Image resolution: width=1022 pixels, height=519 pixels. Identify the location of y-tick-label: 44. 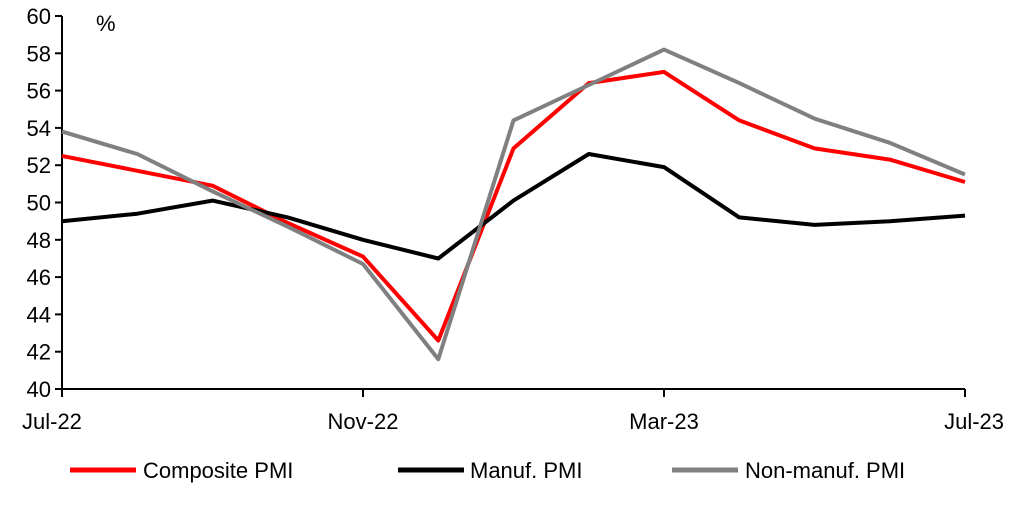
(39, 314).